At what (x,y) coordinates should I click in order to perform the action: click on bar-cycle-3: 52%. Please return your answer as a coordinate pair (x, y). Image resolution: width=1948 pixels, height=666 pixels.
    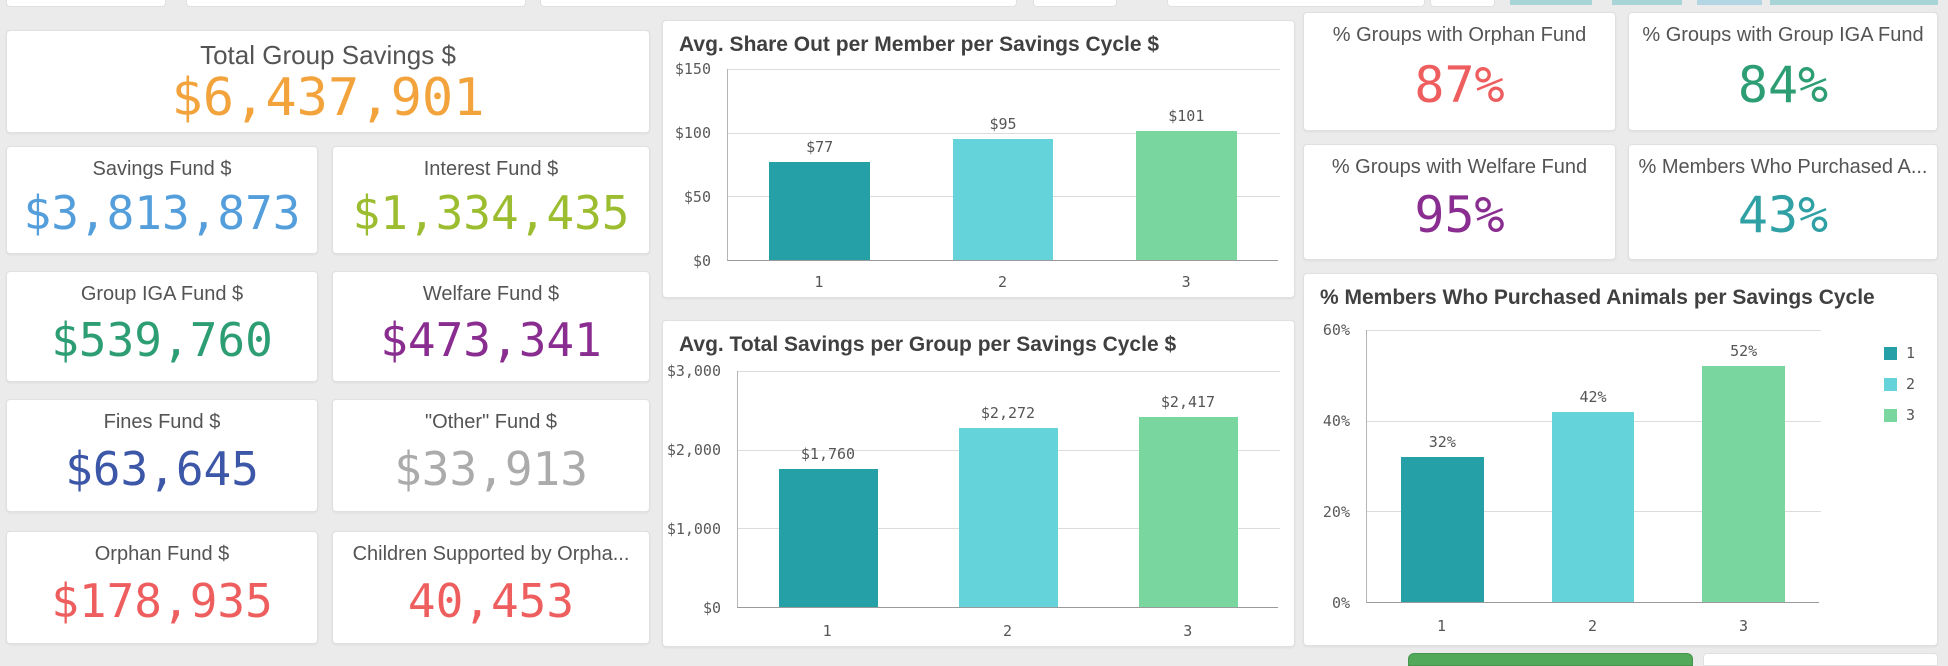
    Looking at the image, I should click on (1744, 472).